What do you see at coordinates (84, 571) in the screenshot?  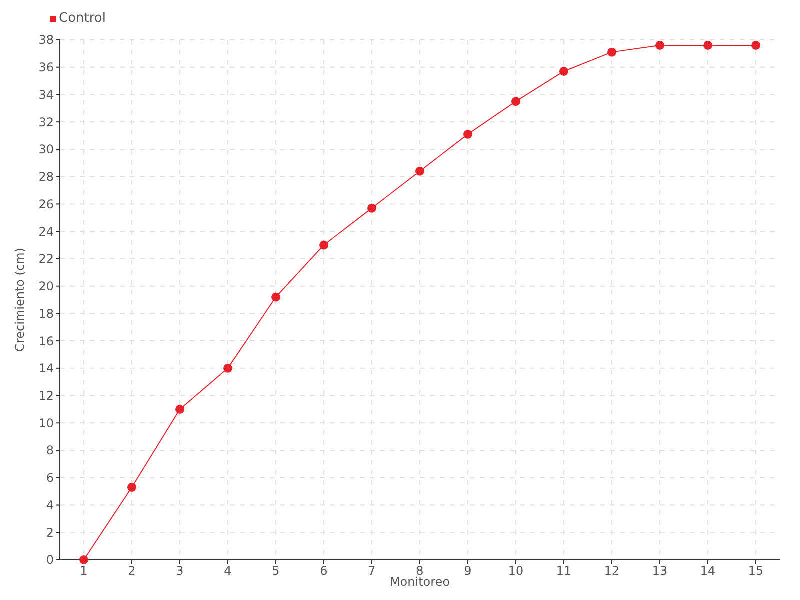 I see `x-tick-label: 1` at bounding box center [84, 571].